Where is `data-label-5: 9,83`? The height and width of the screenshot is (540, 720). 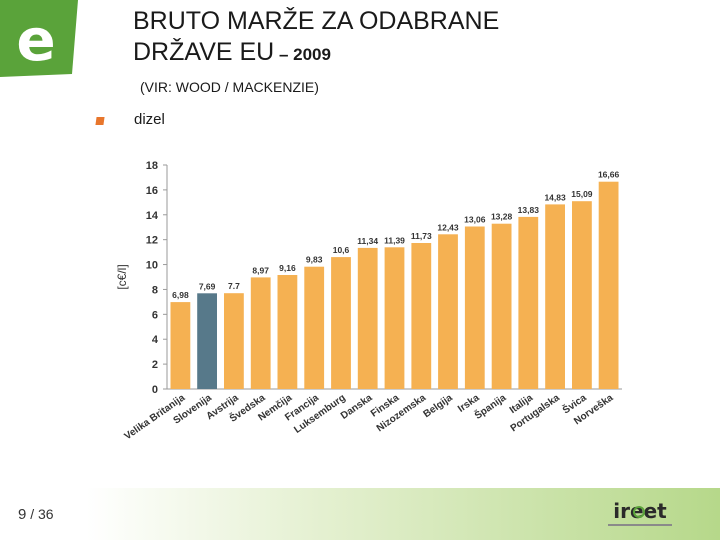 data-label-5: 9,83 is located at coordinates (314, 260).